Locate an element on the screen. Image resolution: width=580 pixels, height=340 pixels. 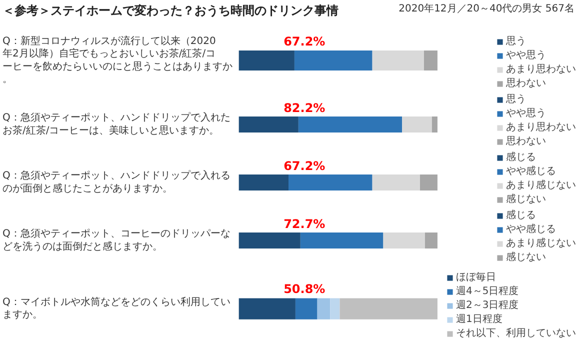
y-tick-label: Q：マイボトルや水筒などをどのくらい利用していますか。 is located at coordinates (116, 308).